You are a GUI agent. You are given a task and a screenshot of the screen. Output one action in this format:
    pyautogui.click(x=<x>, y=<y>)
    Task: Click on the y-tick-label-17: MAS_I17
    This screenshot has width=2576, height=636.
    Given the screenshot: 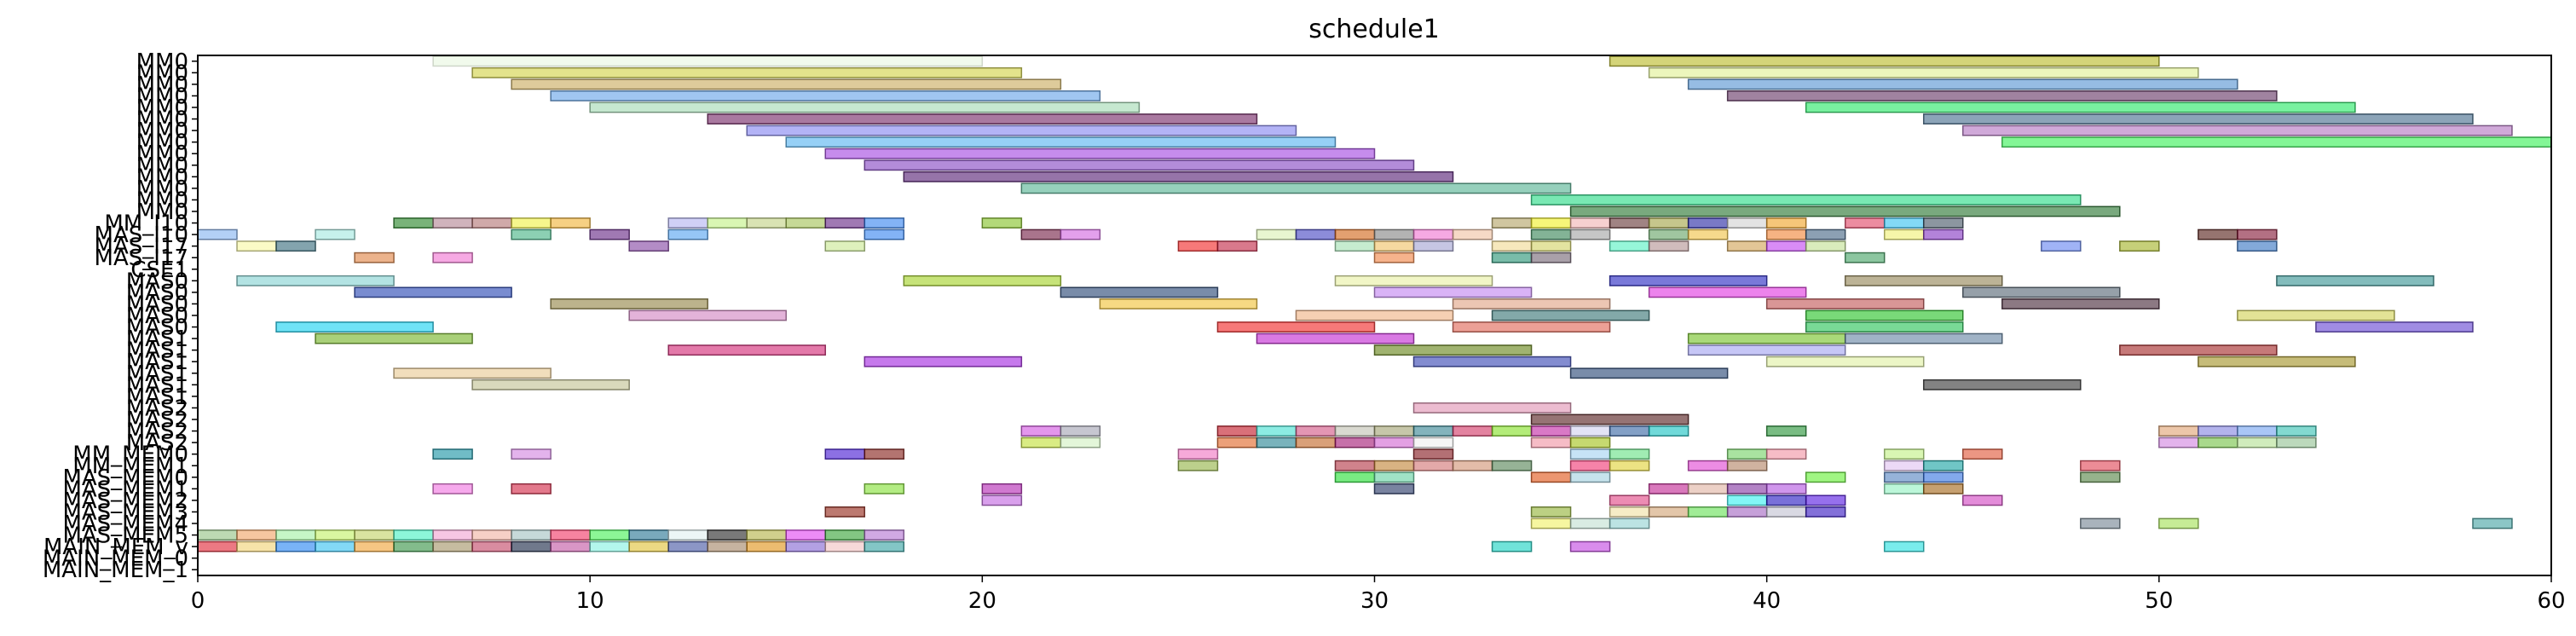 What is the action you would take?
    pyautogui.click(x=141, y=258)
    